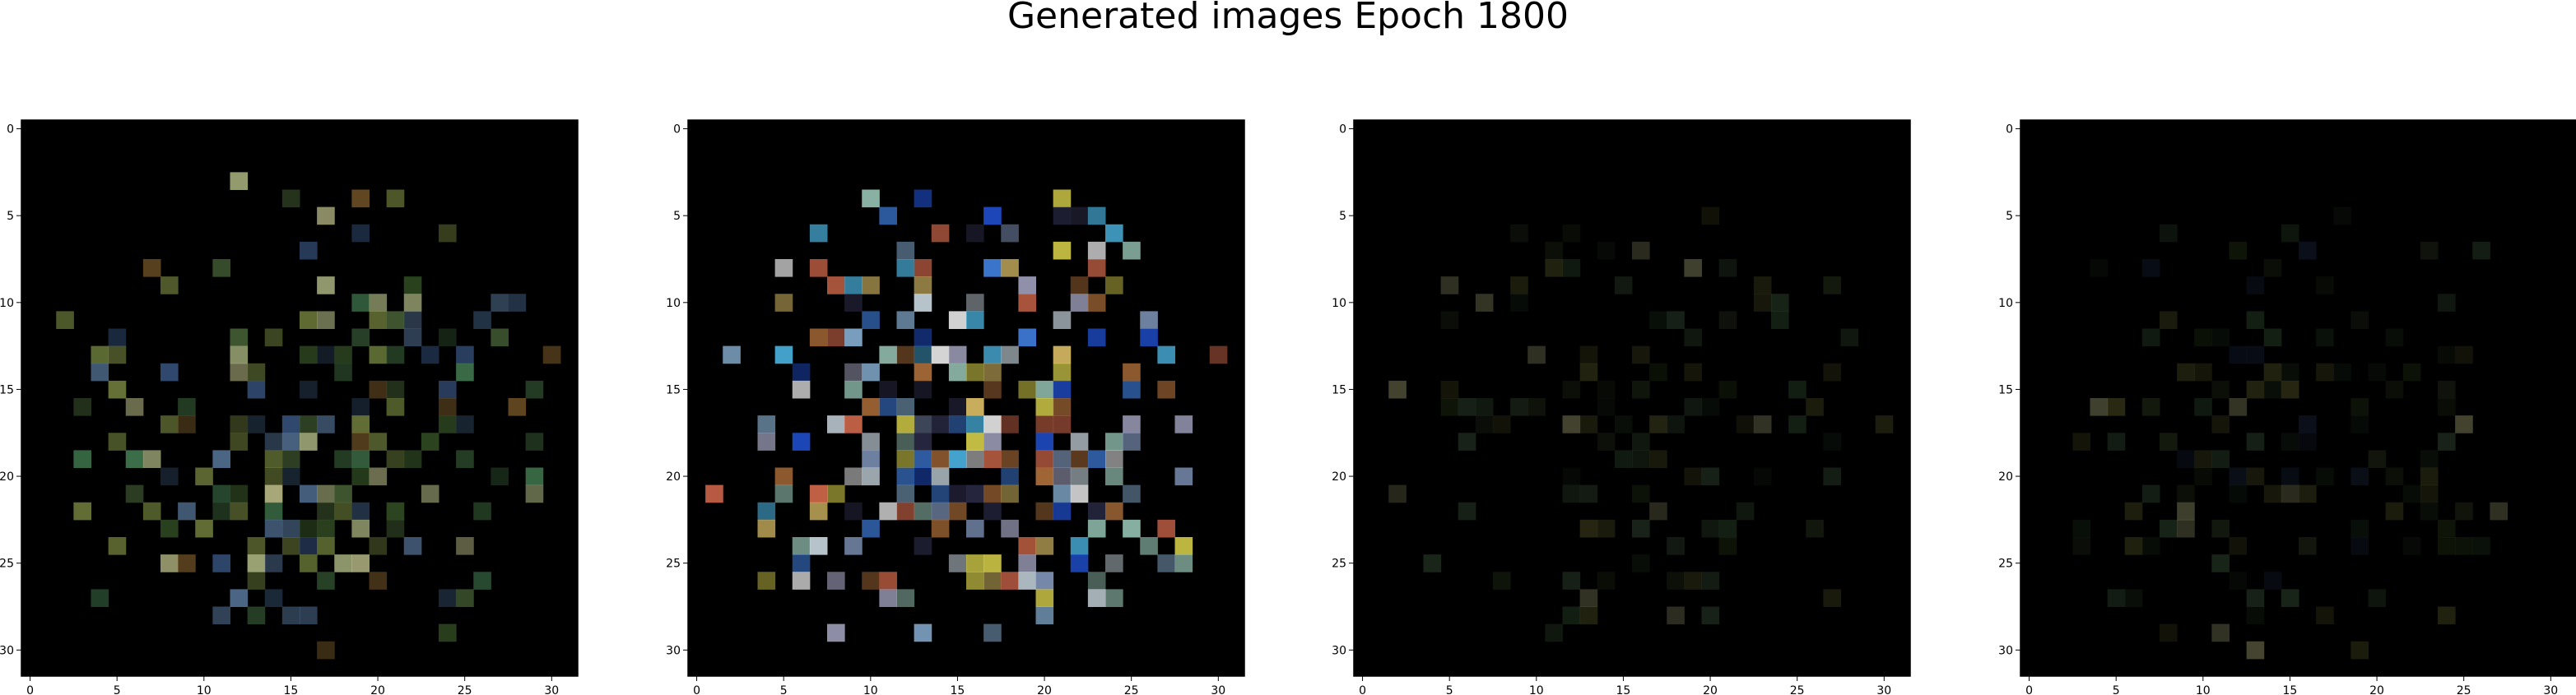 This screenshot has width=2576, height=695. I want to click on panel-2-x-tick-label: 25, so click(1131, 689).